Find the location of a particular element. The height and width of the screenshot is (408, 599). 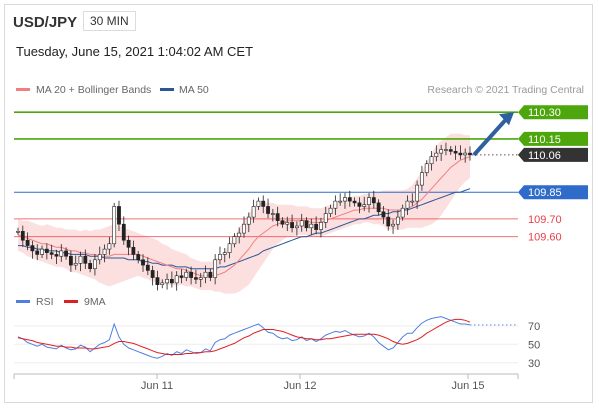

rsi-tick-70: 70 is located at coordinates (534, 327).